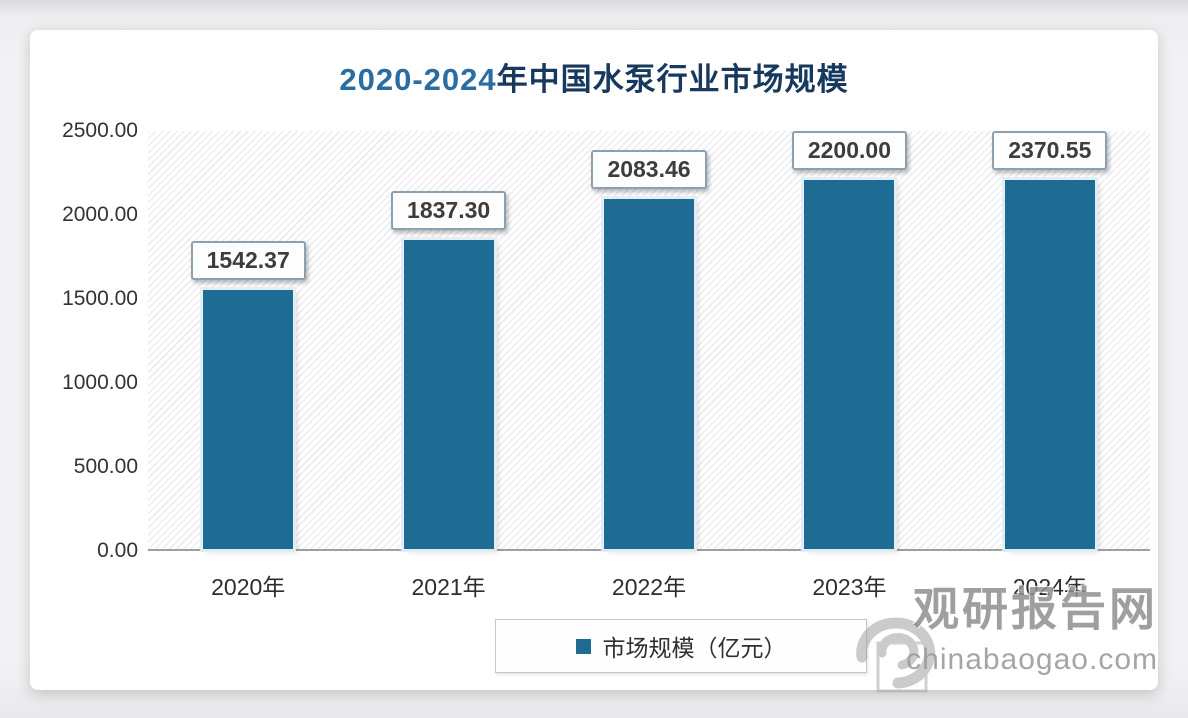 This screenshot has height=718, width=1188. Describe the element at coordinates (248, 587) in the screenshot. I see `x-tick-label: 2020年` at that location.